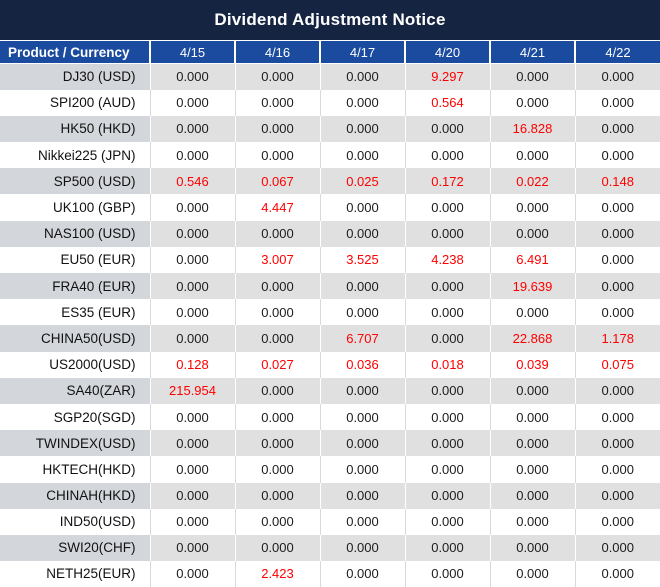  What do you see at coordinates (277, 181) in the screenshot?
I see `dividend-value-cell: 0.067` at bounding box center [277, 181].